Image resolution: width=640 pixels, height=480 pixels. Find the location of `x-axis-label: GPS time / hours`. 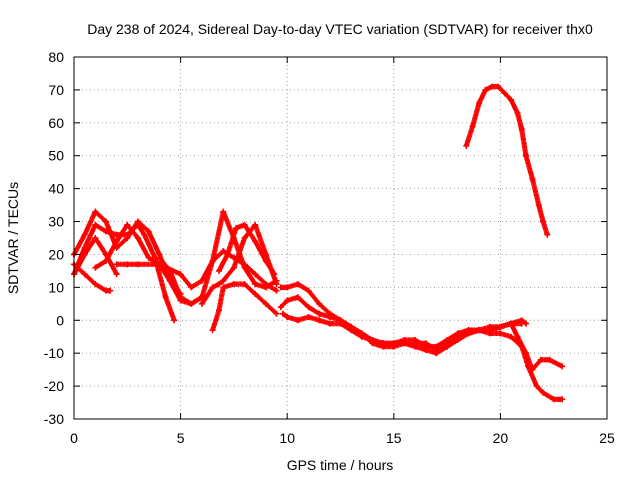

x-axis-label: GPS time / hours is located at coordinates (340, 465).